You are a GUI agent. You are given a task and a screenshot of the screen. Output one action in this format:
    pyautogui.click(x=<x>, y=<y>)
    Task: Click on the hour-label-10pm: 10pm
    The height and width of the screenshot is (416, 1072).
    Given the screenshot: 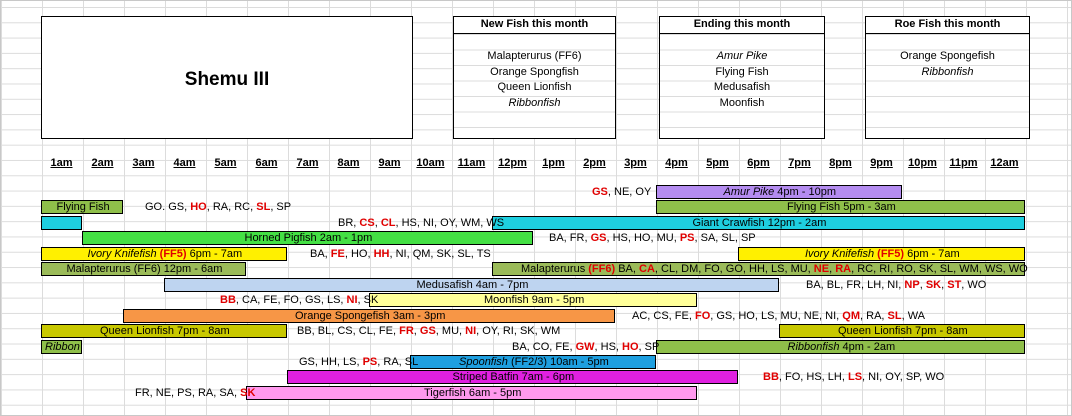 What is the action you would take?
    pyautogui.click(x=922, y=163)
    